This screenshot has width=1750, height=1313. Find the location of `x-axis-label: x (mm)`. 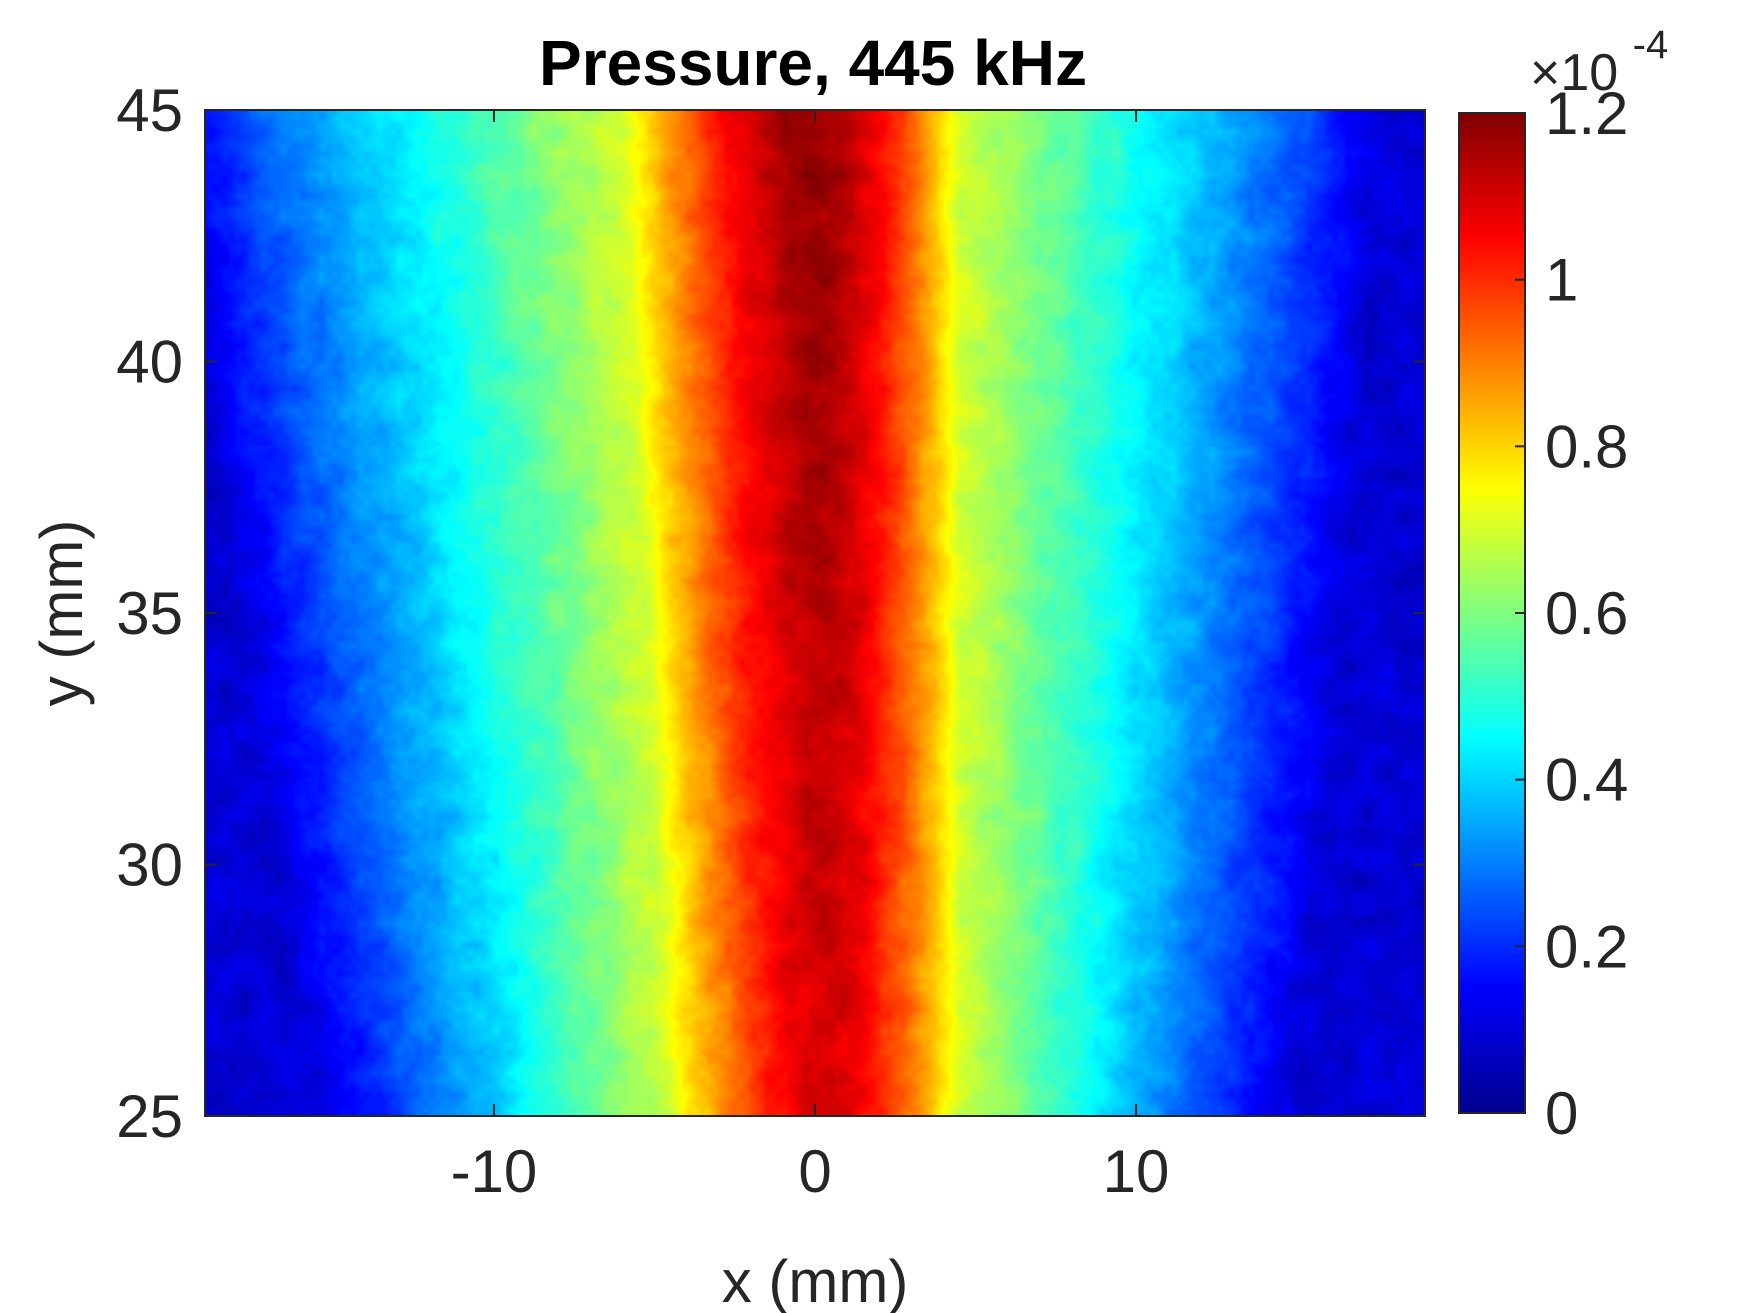

x-axis-label: x (mm) is located at coordinates (815, 1280).